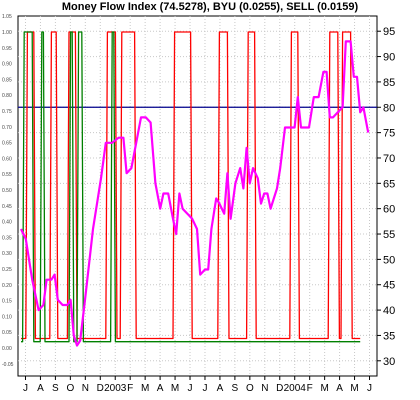 The height and width of the screenshot is (400, 420). What do you see at coordinates (7, 96) in the screenshot?
I see `y-left-tick-label: 0.80` at bounding box center [7, 96].